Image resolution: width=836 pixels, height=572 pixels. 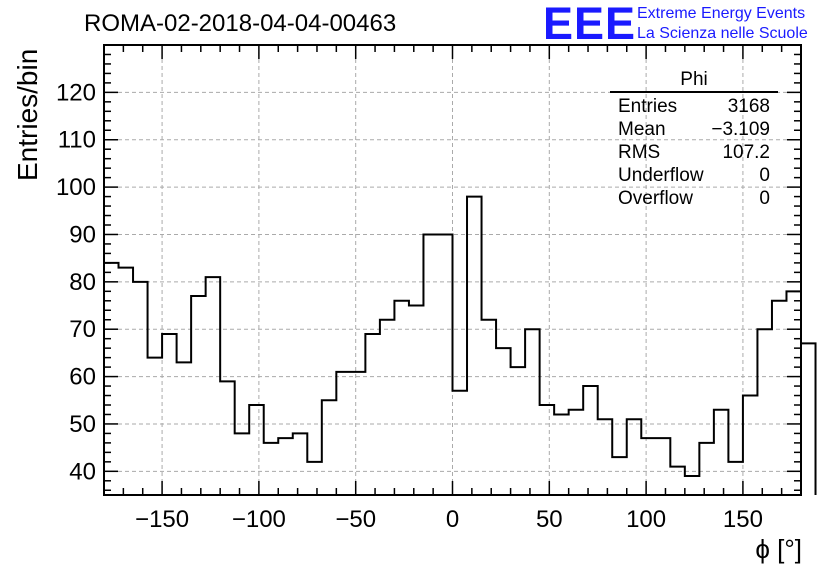 I want to click on stats-label: Mean, so click(x=642, y=129).